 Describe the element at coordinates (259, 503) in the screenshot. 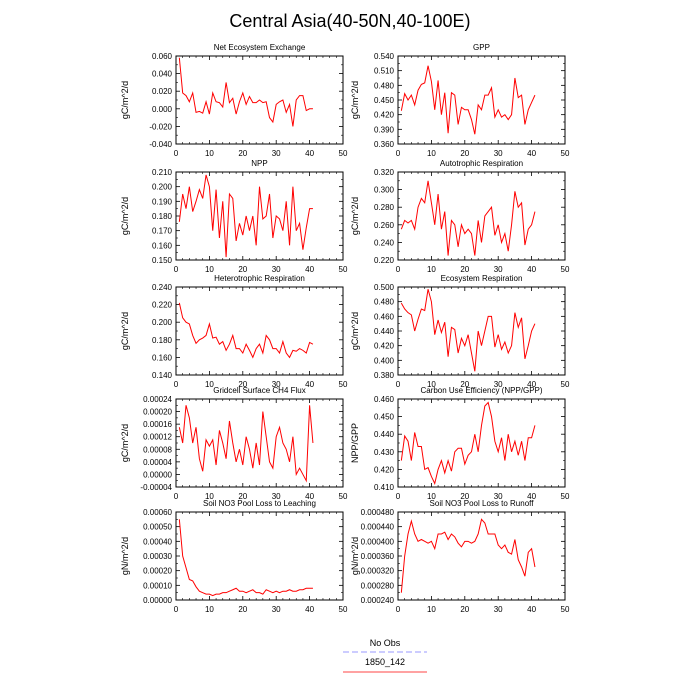

I see `panel-title: Soil NO3 Pool Loss to Leaching` at that location.